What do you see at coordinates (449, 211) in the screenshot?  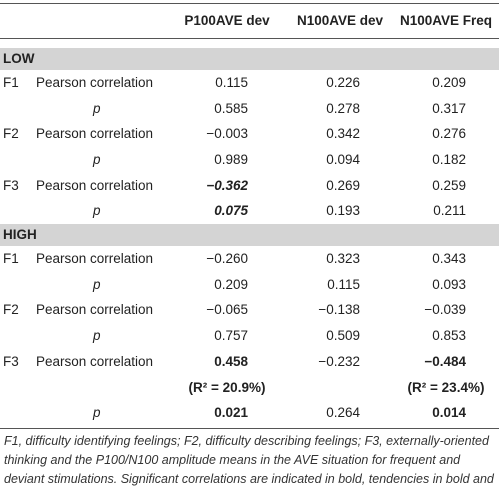 I see `cell-value: 0.211` at bounding box center [449, 211].